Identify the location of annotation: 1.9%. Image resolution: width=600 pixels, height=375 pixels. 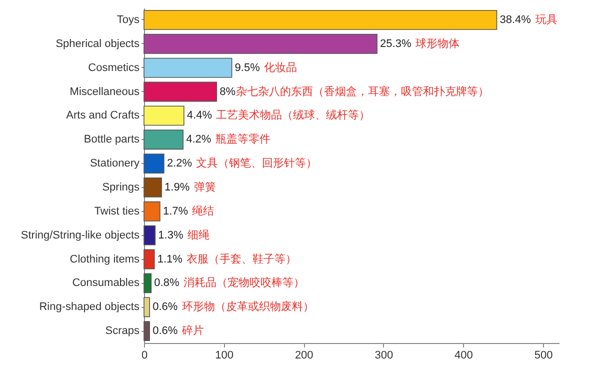
(177, 187).